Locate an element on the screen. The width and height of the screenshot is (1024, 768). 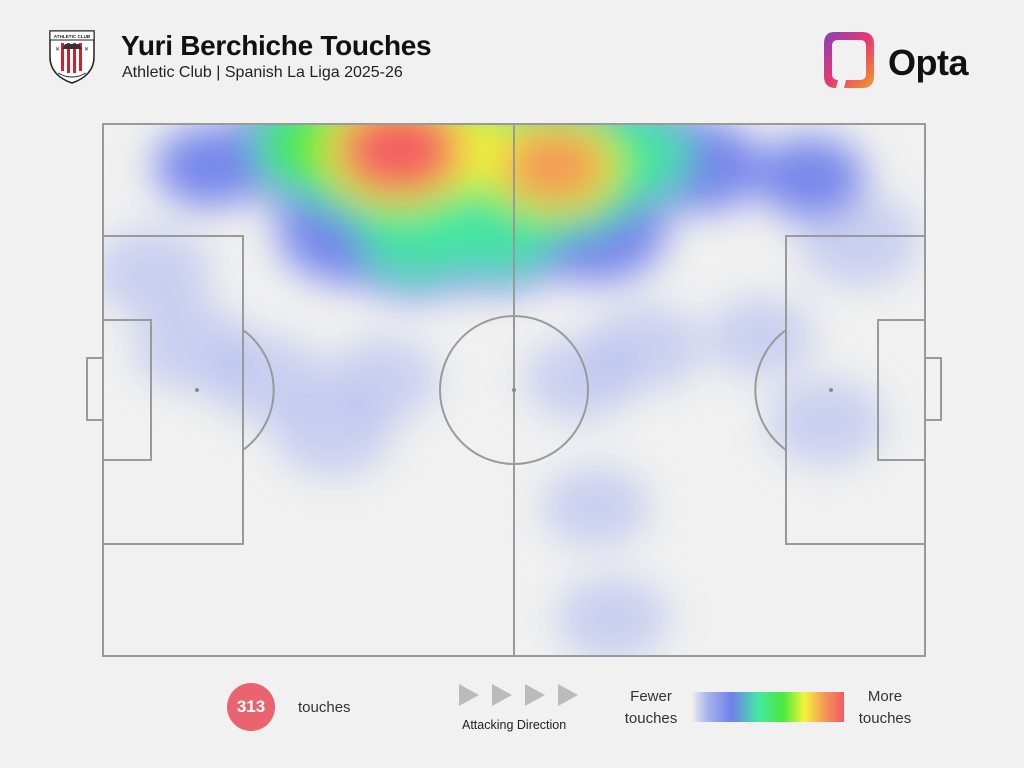
legend-fewer-line2: touches is located at coordinates (651, 718).